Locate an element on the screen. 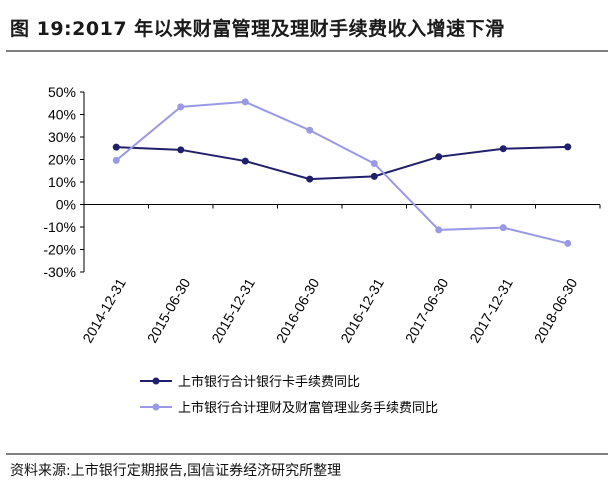 Image resolution: width=614 pixels, height=490 pixels. top-rule is located at coordinates (307, 51).